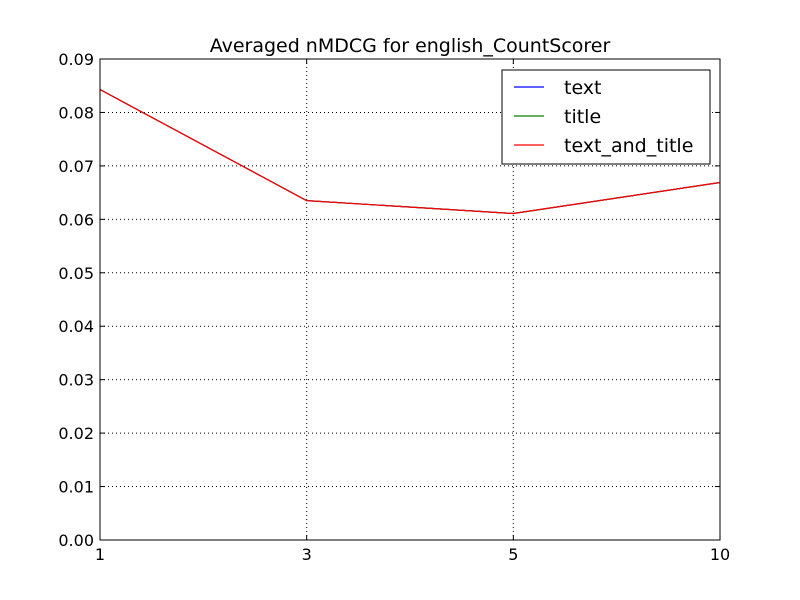 Image resolution: width=800 pixels, height=600 pixels. Describe the element at coordinates (76, 380) in the screenshot. I see `y-tick-label: 0.03` at that location.